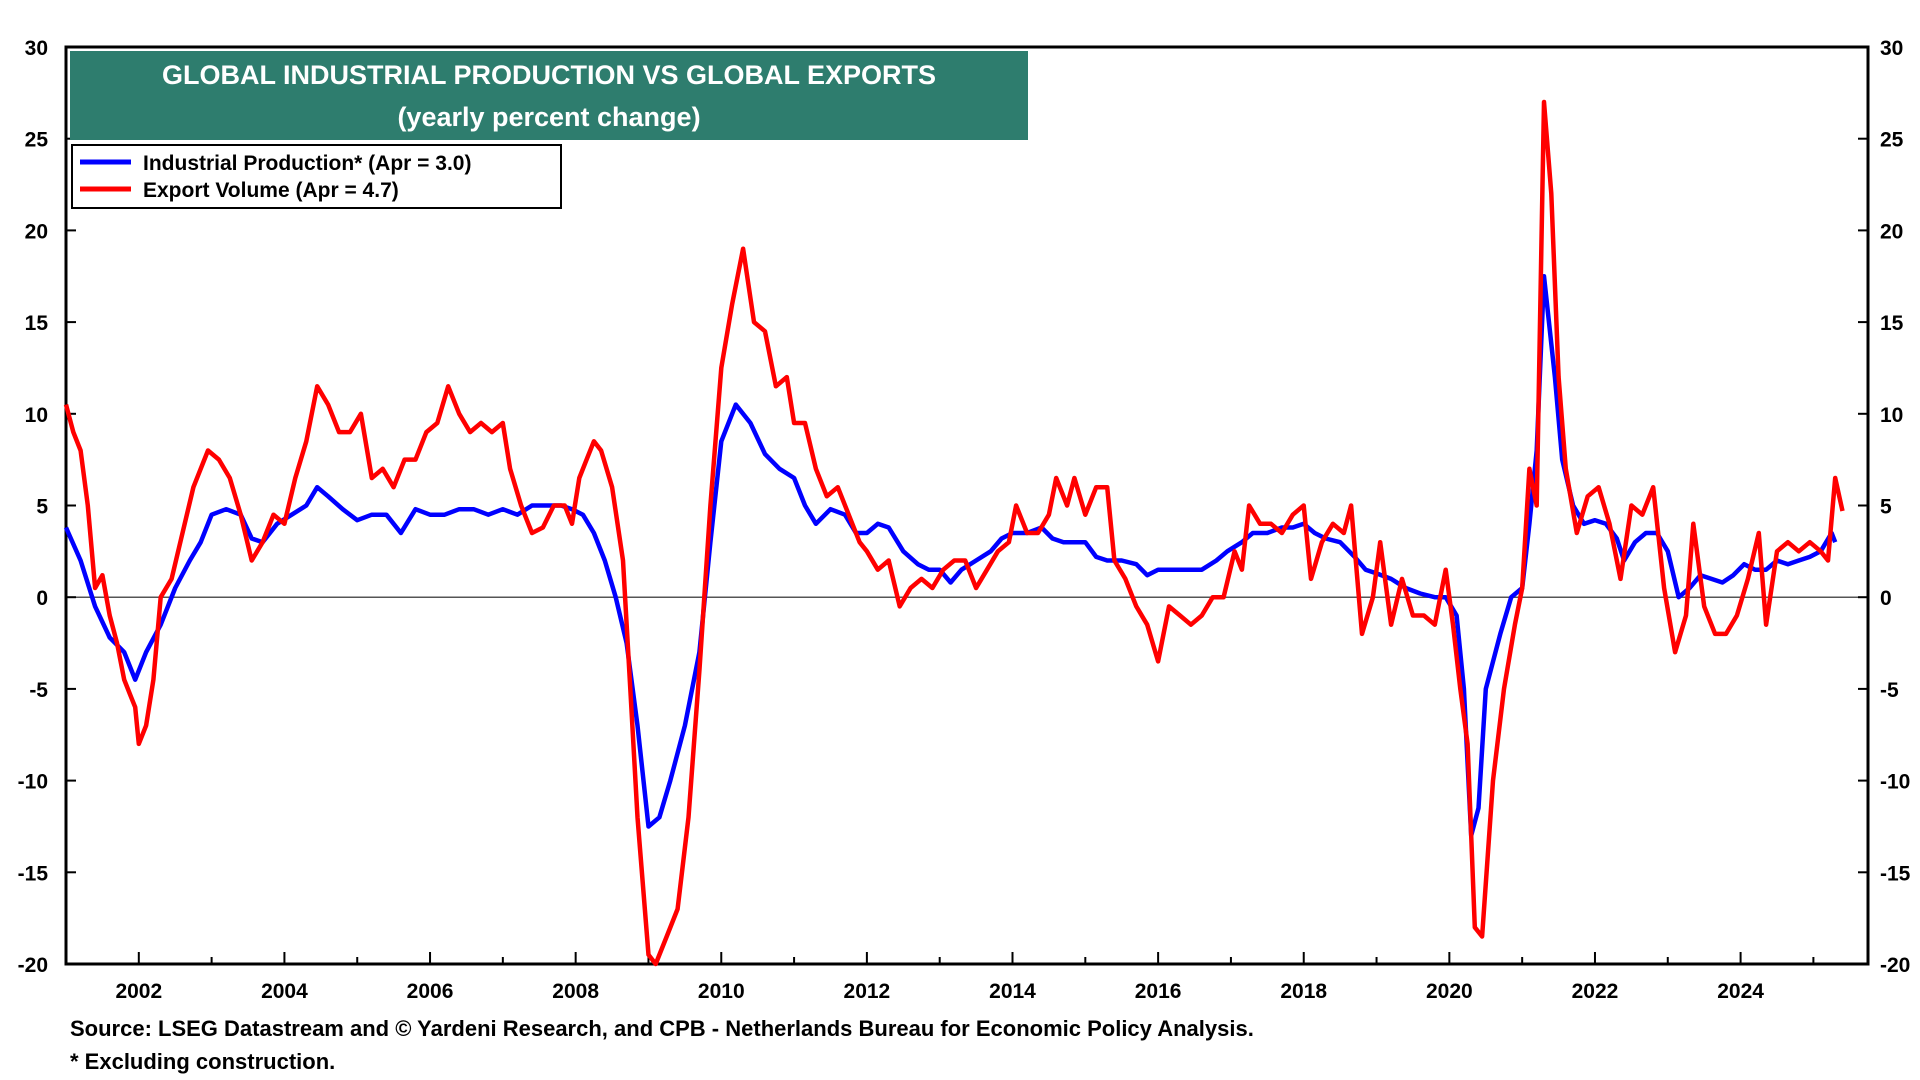  What do you see at coordinates (549, 95) in the screenshot?
I see `title-box` at bounding box center [549, 95].